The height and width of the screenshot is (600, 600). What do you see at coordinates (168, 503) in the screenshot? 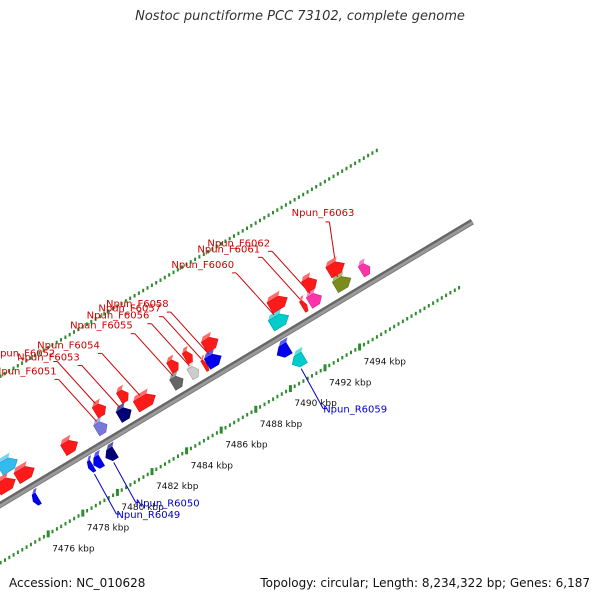
I see `gene-npun-r6050-label: Npun_R6050` at bounding box center [168, 503].